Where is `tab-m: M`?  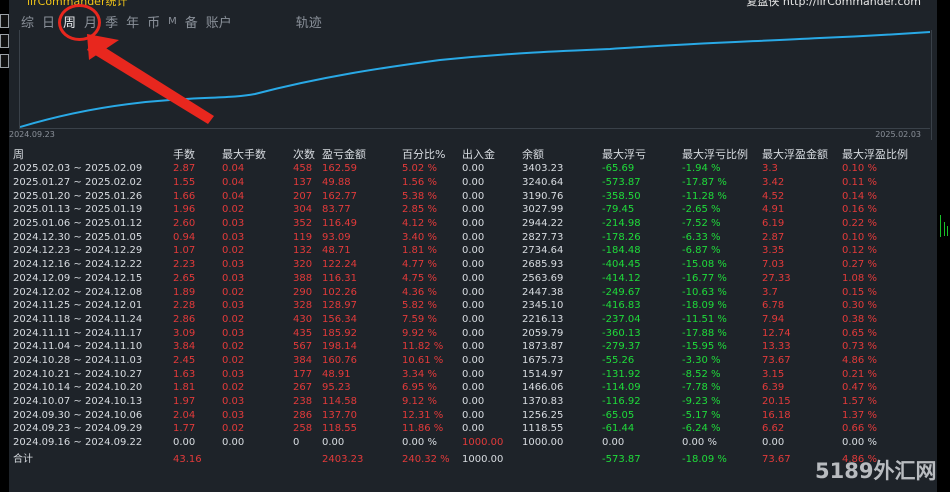 tab-m: M is located at coordinates (172, 21).